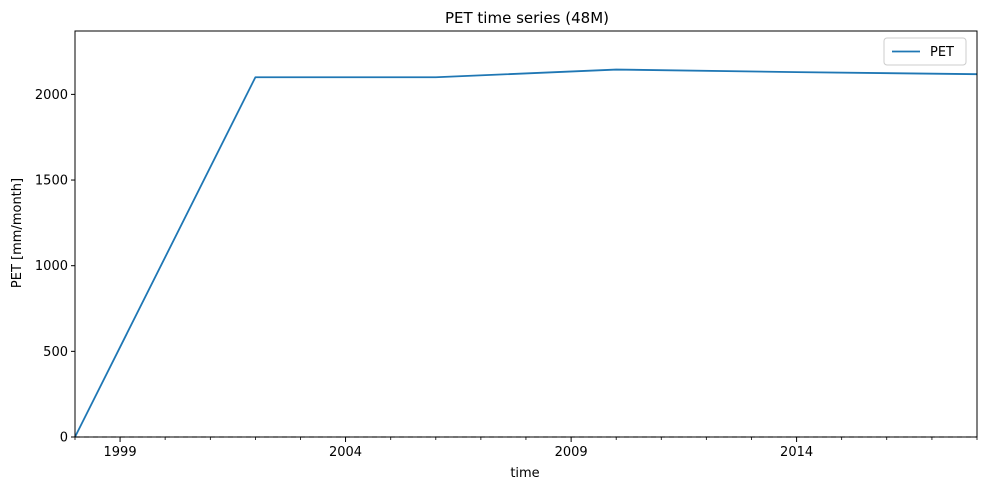 The image size is (989, 490). What do you see at coordinates (51, 181) in the screenshot?
I see `y-tick-label: 1500` at bounding box center [51, 181].